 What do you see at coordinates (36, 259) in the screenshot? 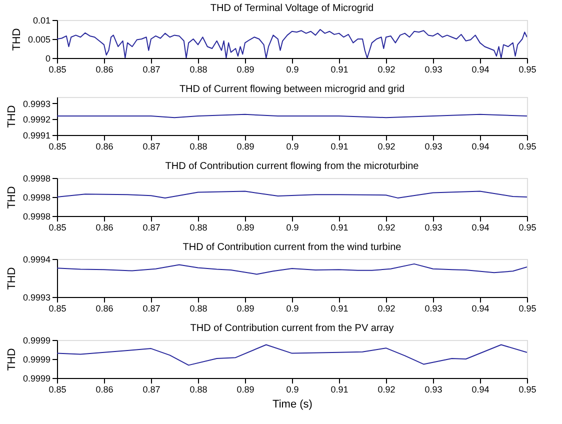
I see `y-tick-label: 0.9994` at bounding box center [36, 259].